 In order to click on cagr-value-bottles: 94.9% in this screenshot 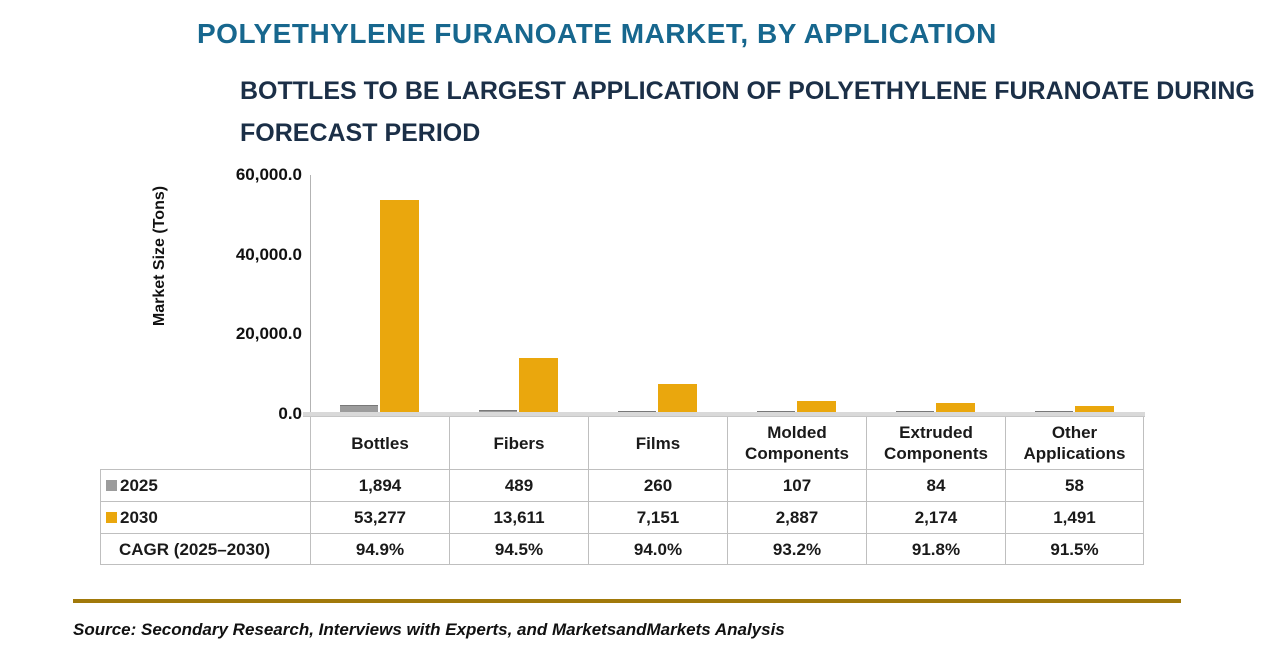, I will do `click(379, 549)`.